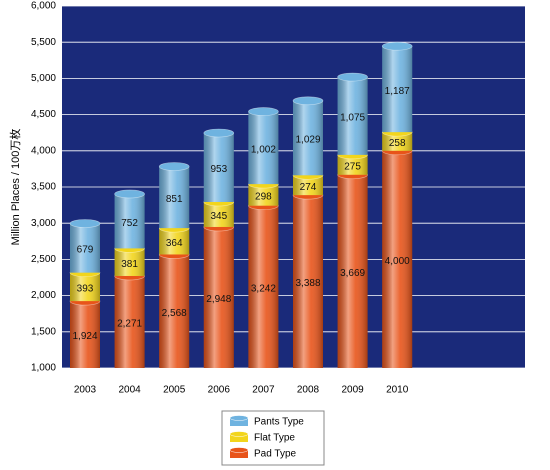 The width and height of the screenshot is (550, 470). I want to click on value-label: 3,388, so click(307, 283).